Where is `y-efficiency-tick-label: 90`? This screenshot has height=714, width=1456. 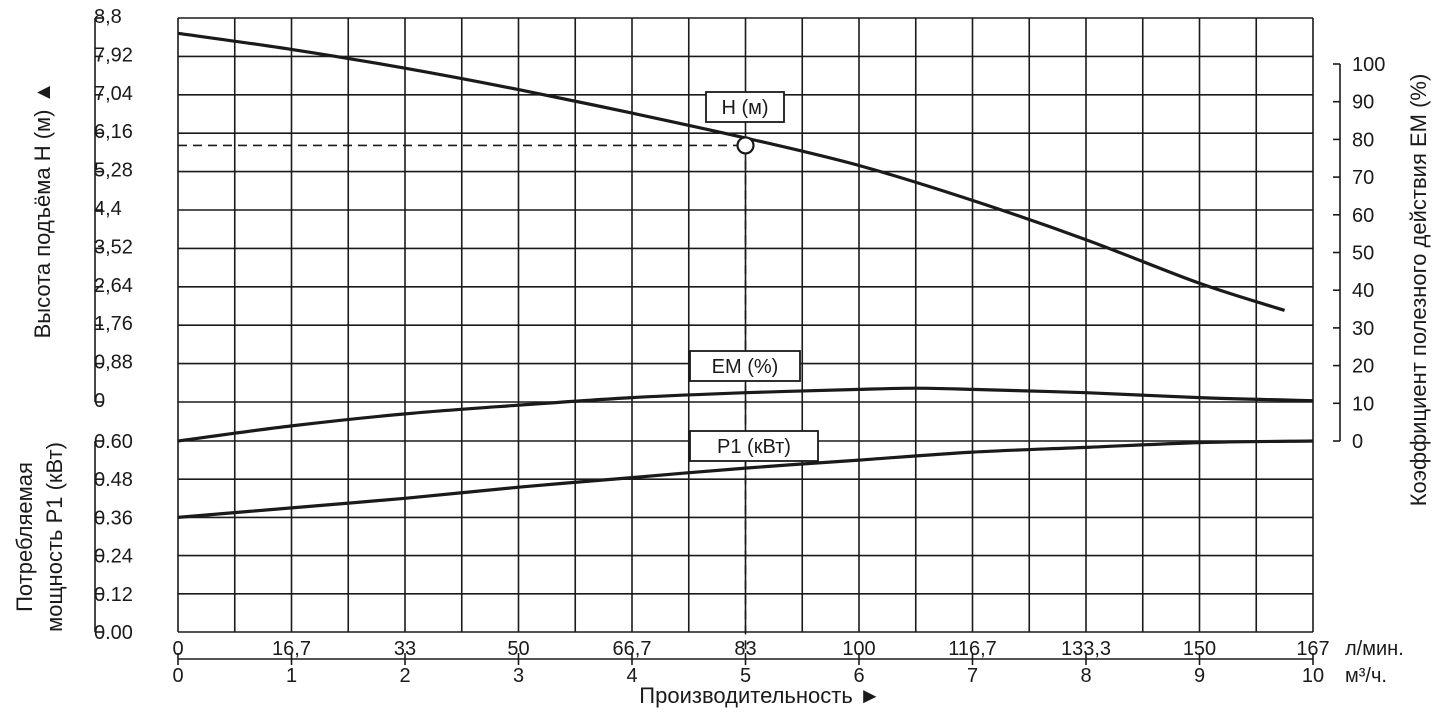
y-efficiency-tick-label: 90 is located at coordinates (1363, 103).